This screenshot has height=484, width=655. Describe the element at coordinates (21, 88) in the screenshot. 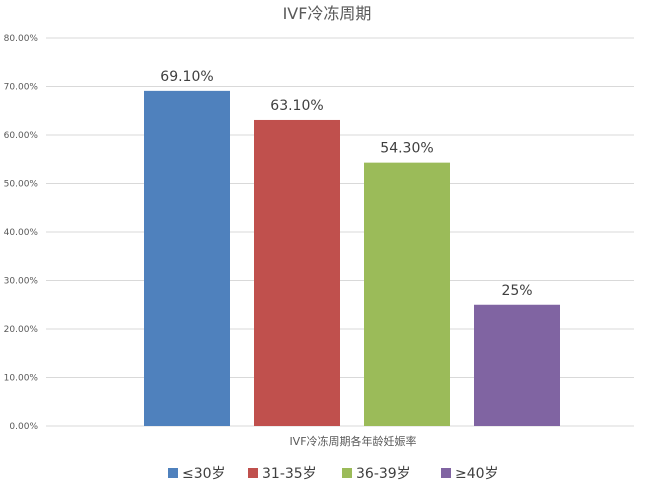

I see `y-tick-label: 70.00%` at that location.